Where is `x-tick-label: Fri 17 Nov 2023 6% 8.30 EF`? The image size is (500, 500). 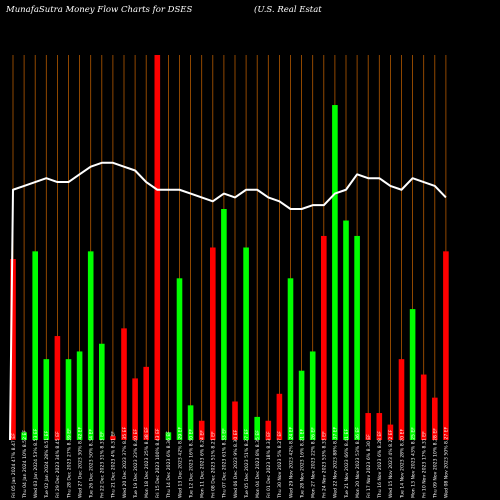 x-tick-label: Fri 17 Nov 2023 6% 8.30 EF is located at coordinates (369, 466).